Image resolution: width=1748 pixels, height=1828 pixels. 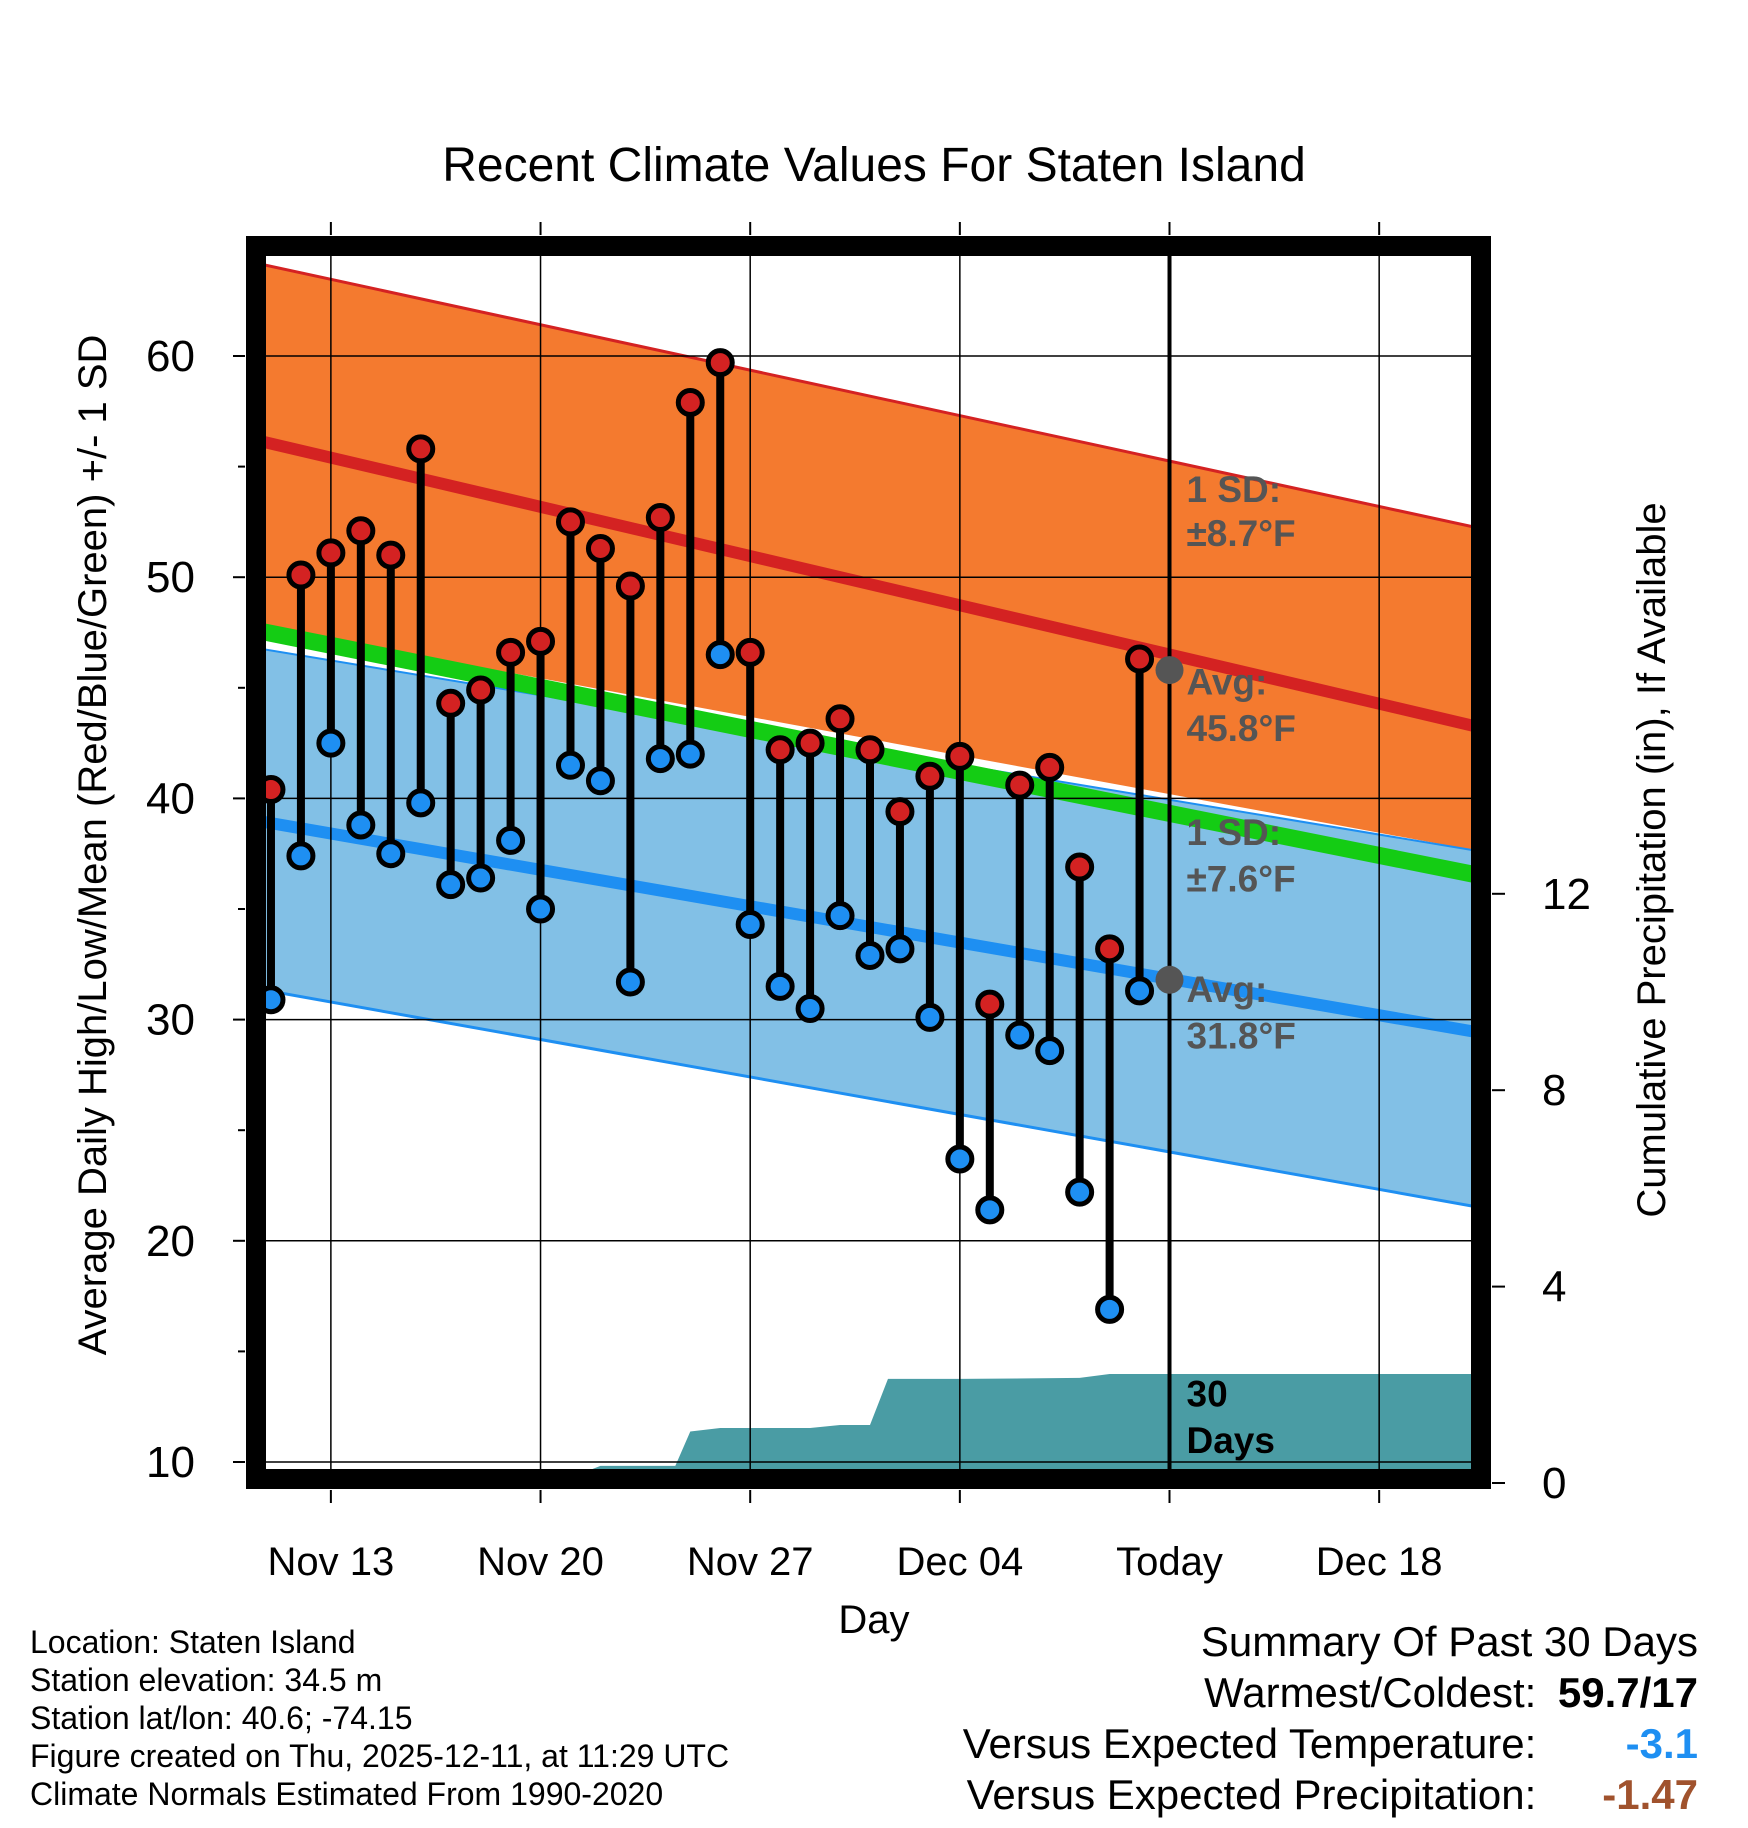 What do you see at coordinates (1207, 1394) in the screenshot?
I see `precip-days-label: 30` at bounding box center [1207, 1394].